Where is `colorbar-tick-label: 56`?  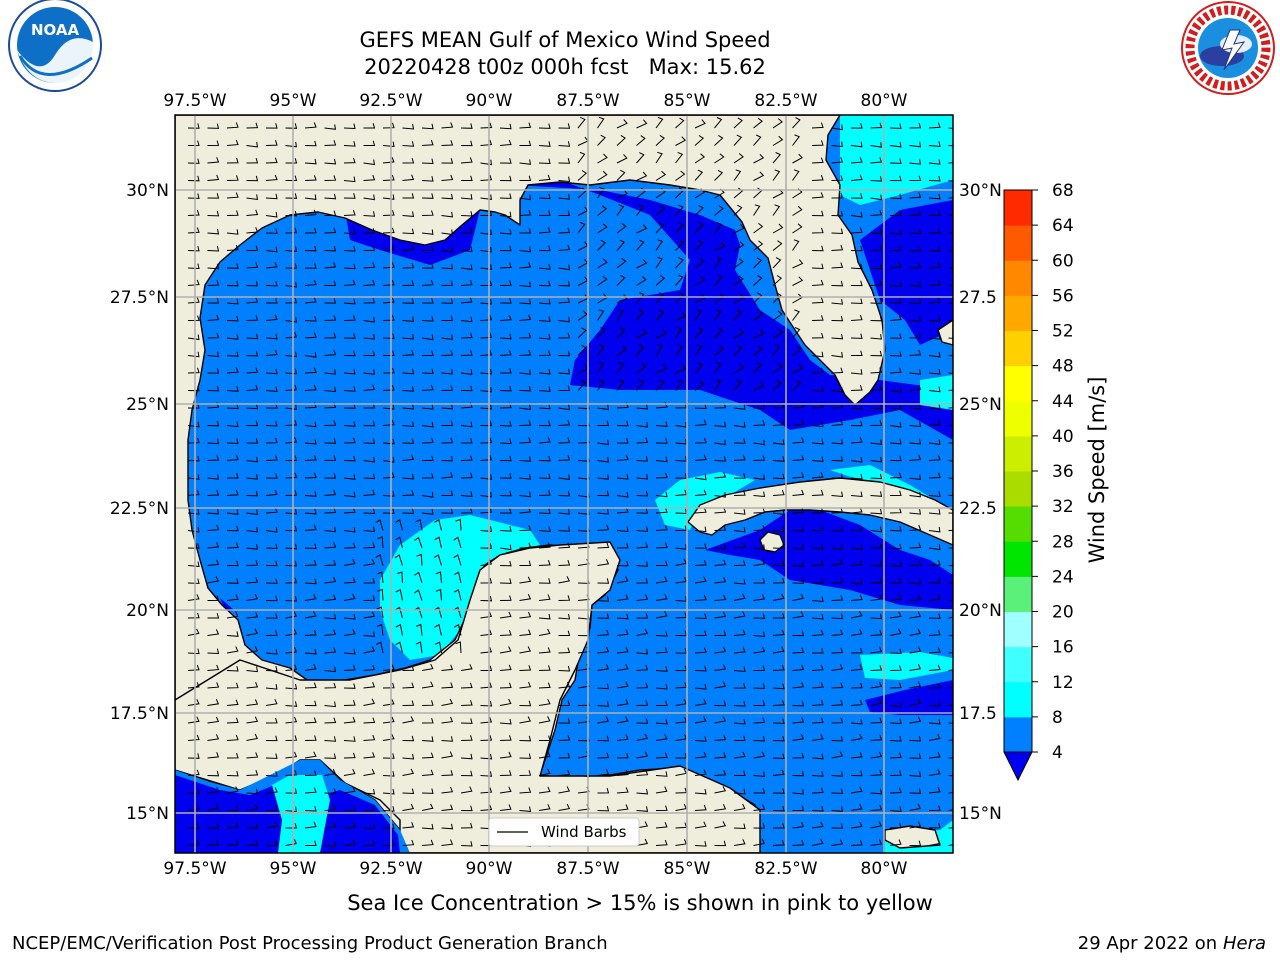
colorbar-tick-label: 56 is located at coordinates (1063, 296).